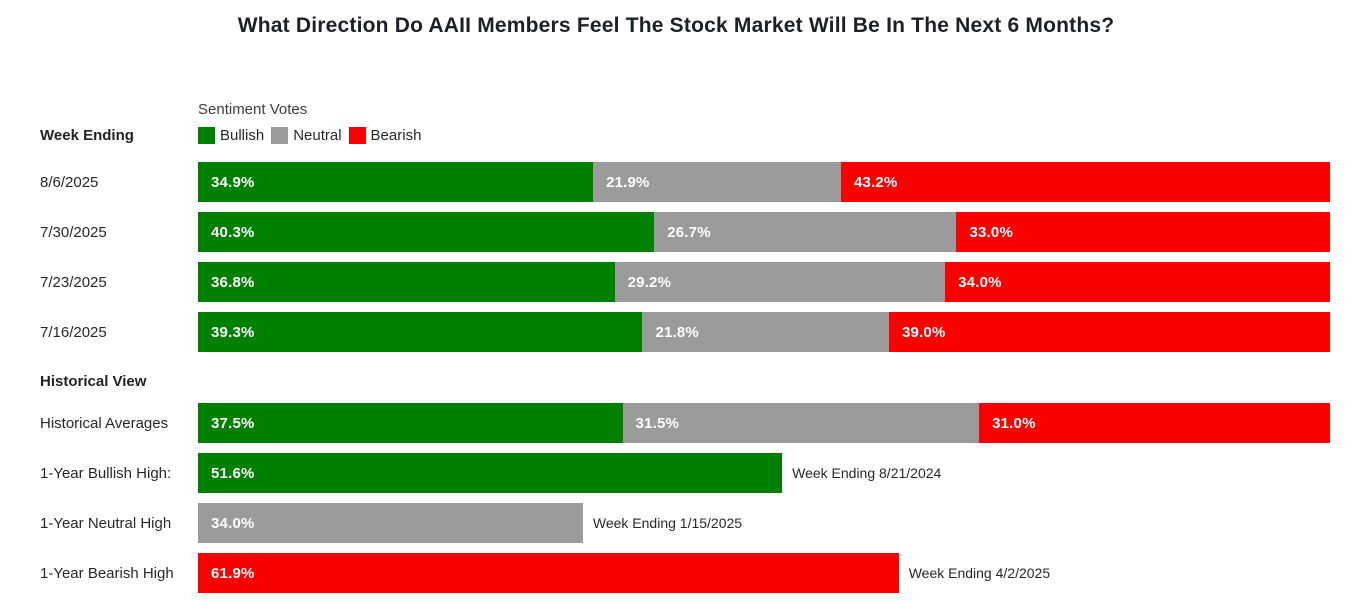 The height and width of the screenshot is (602, 1352). What do you see at coordinates (991, 232) in the screenshot?
I see `segment-value: 33.0%` at bounding box center [991, 232].